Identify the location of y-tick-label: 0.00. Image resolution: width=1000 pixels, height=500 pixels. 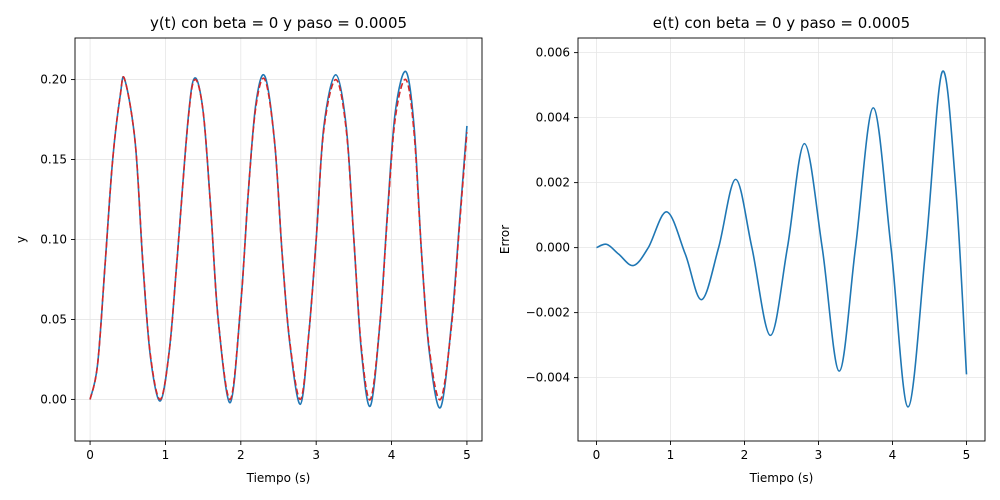
(53, 399).